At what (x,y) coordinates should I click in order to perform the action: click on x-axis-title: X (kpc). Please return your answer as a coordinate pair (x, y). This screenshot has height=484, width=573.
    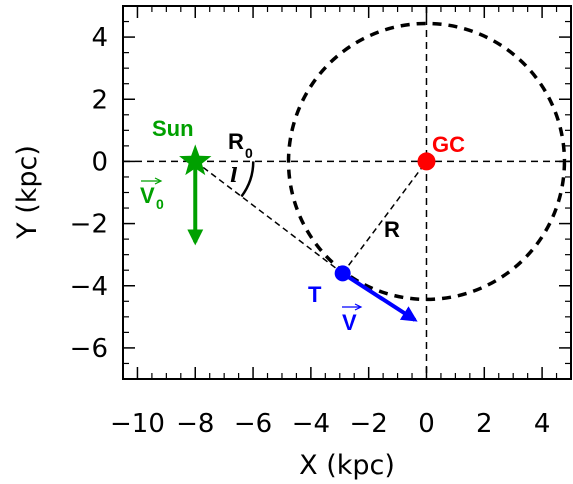
    Looking at the image, I should click on (347, 465).